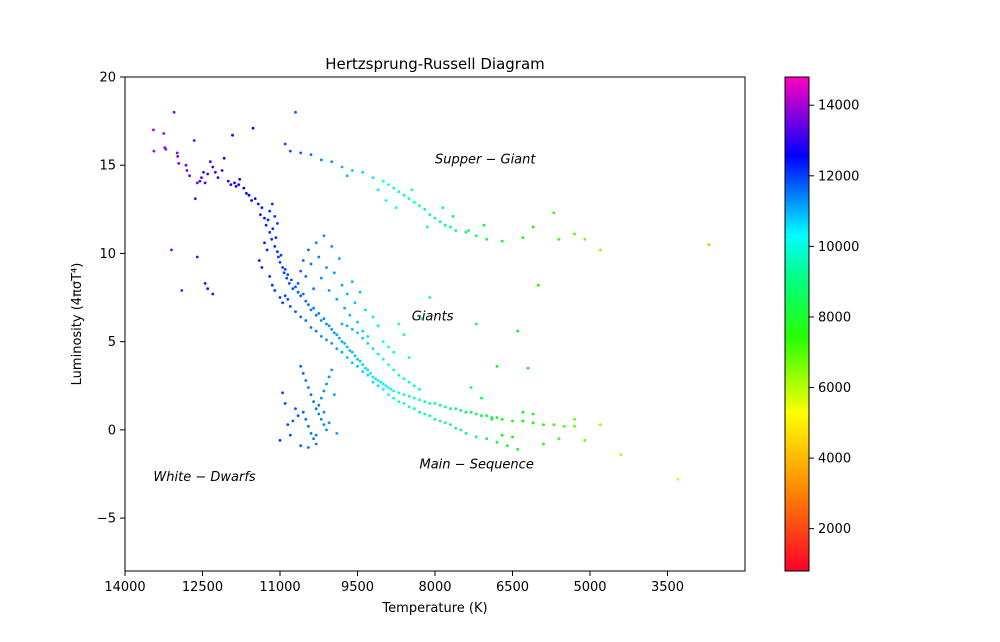 The width and height of the screenshot is (1000, 642). What do you see at coordinates (589, 587) in the screenshot?
I see `x-tick-label: 5000` at bounding box center [589, 587].